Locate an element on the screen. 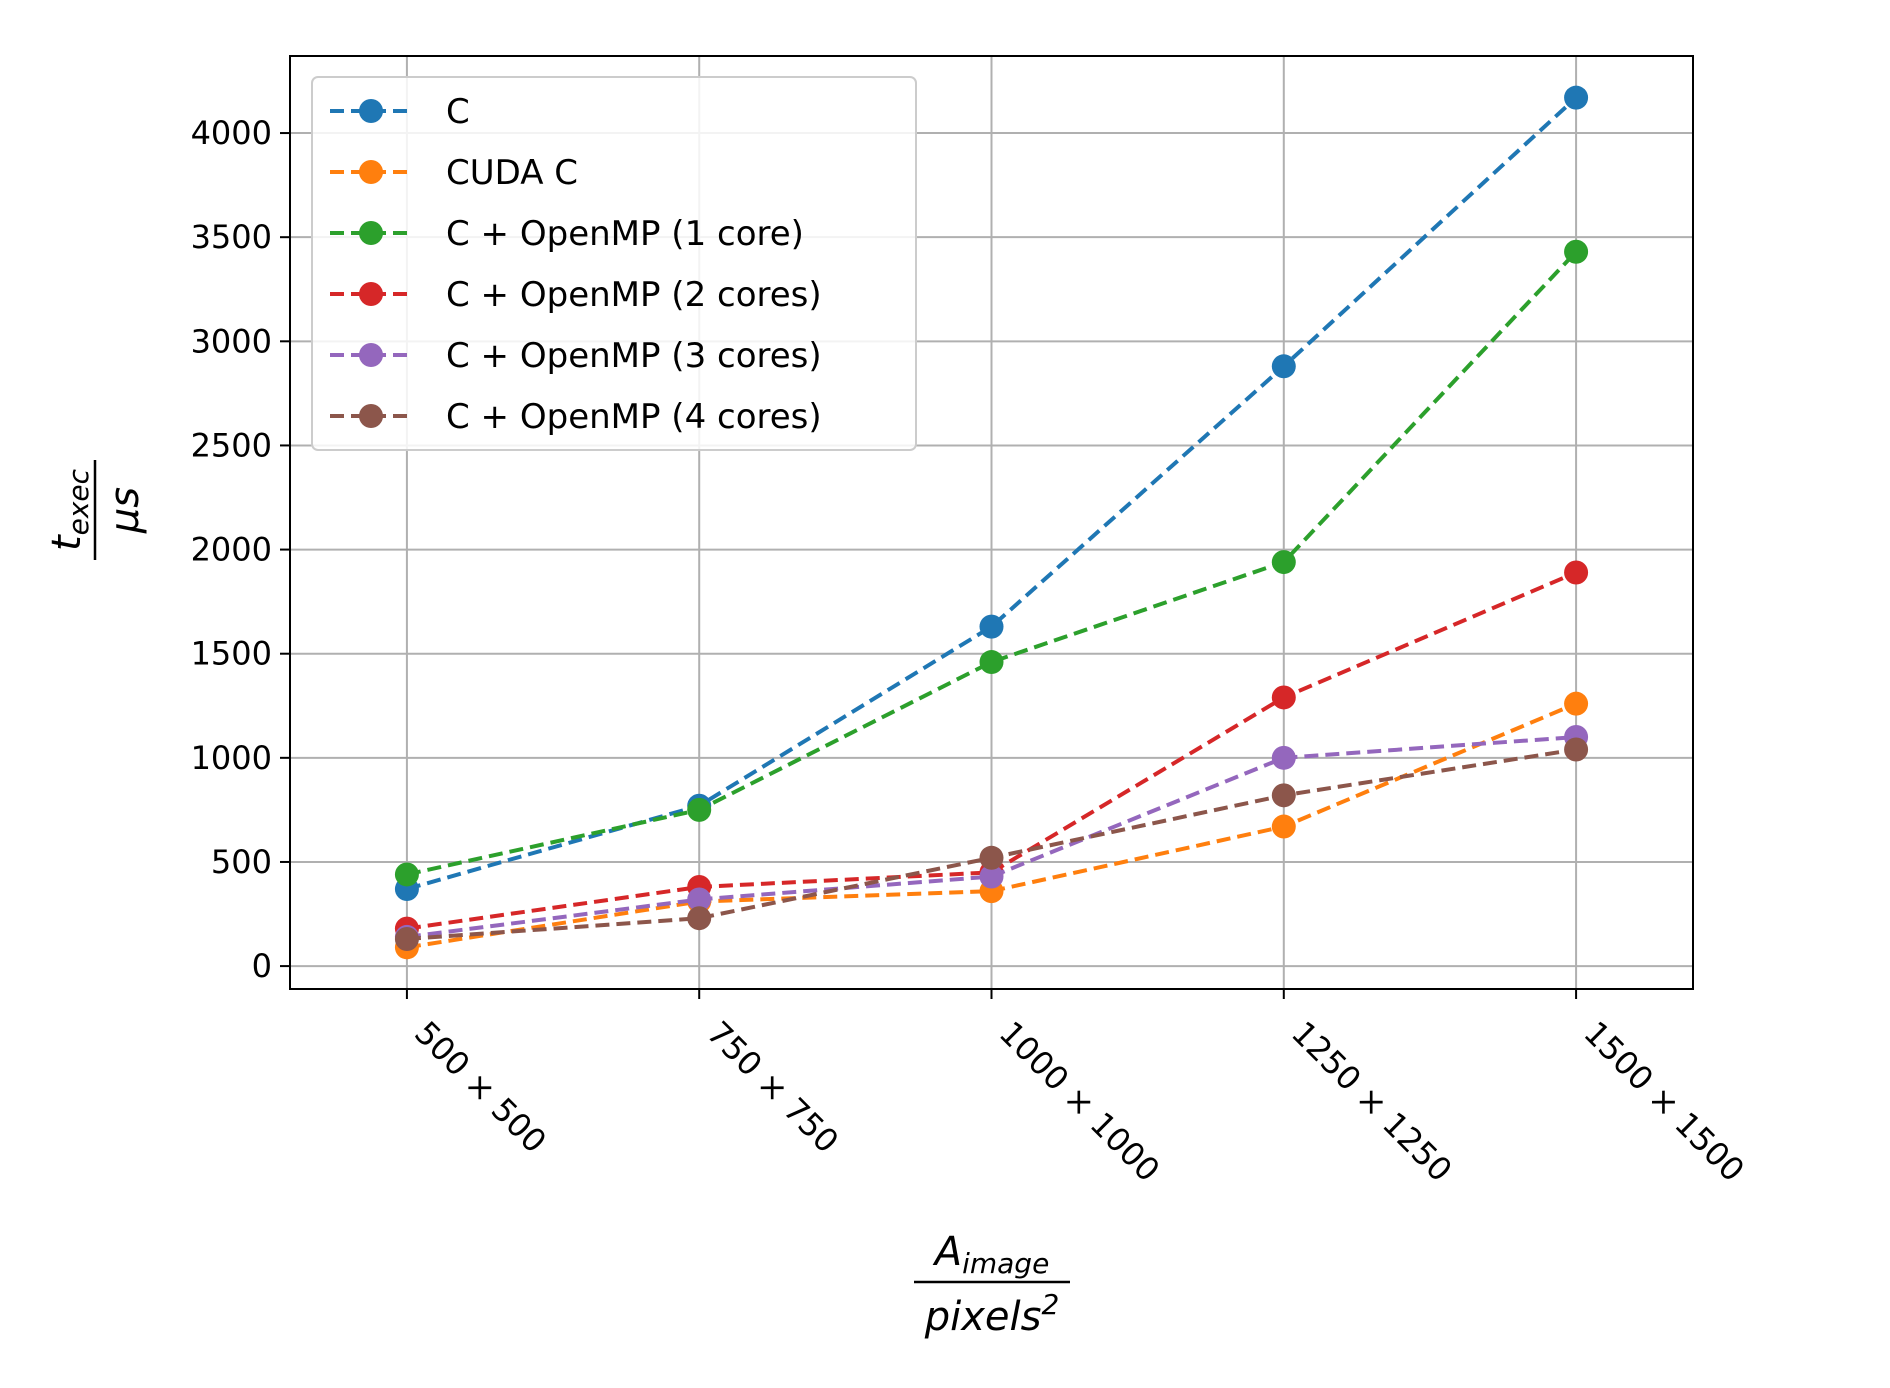 The width and height of the screenshot is (1890, 1388). x-tick-label: 1250 × 1250 is located at coordinates (1371, 1101).